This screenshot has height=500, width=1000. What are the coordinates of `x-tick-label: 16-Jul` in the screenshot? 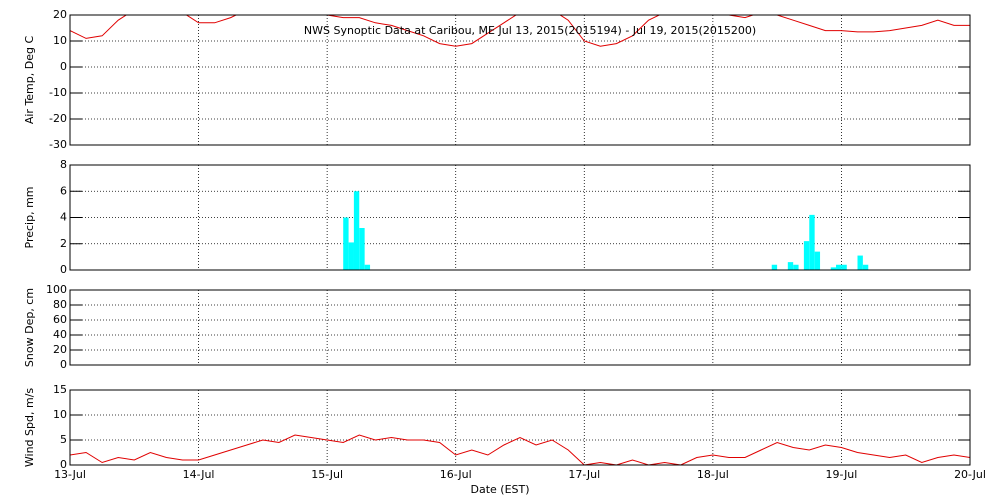 It's located at (456, 474).